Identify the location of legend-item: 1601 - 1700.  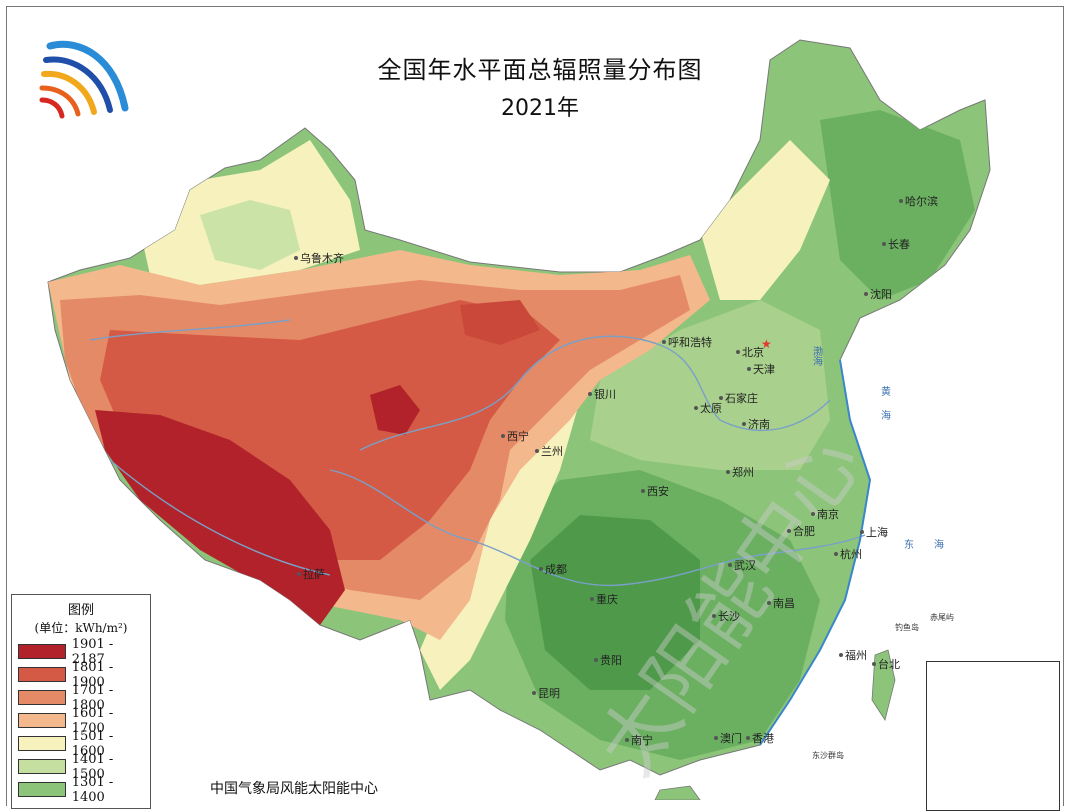
(81, 721).